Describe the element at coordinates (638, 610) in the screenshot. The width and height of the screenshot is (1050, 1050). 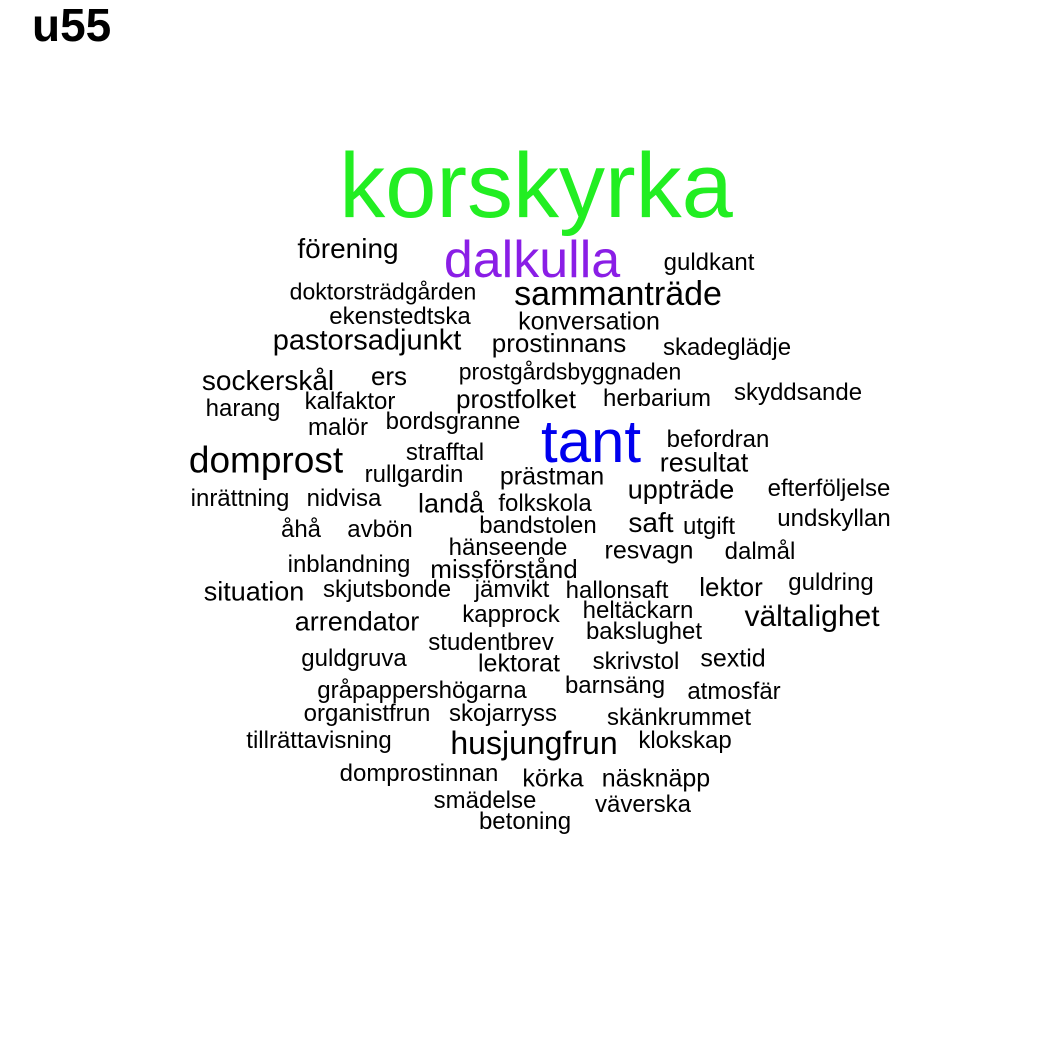
I see `word-heltackarn: heltäckarn` at that location.